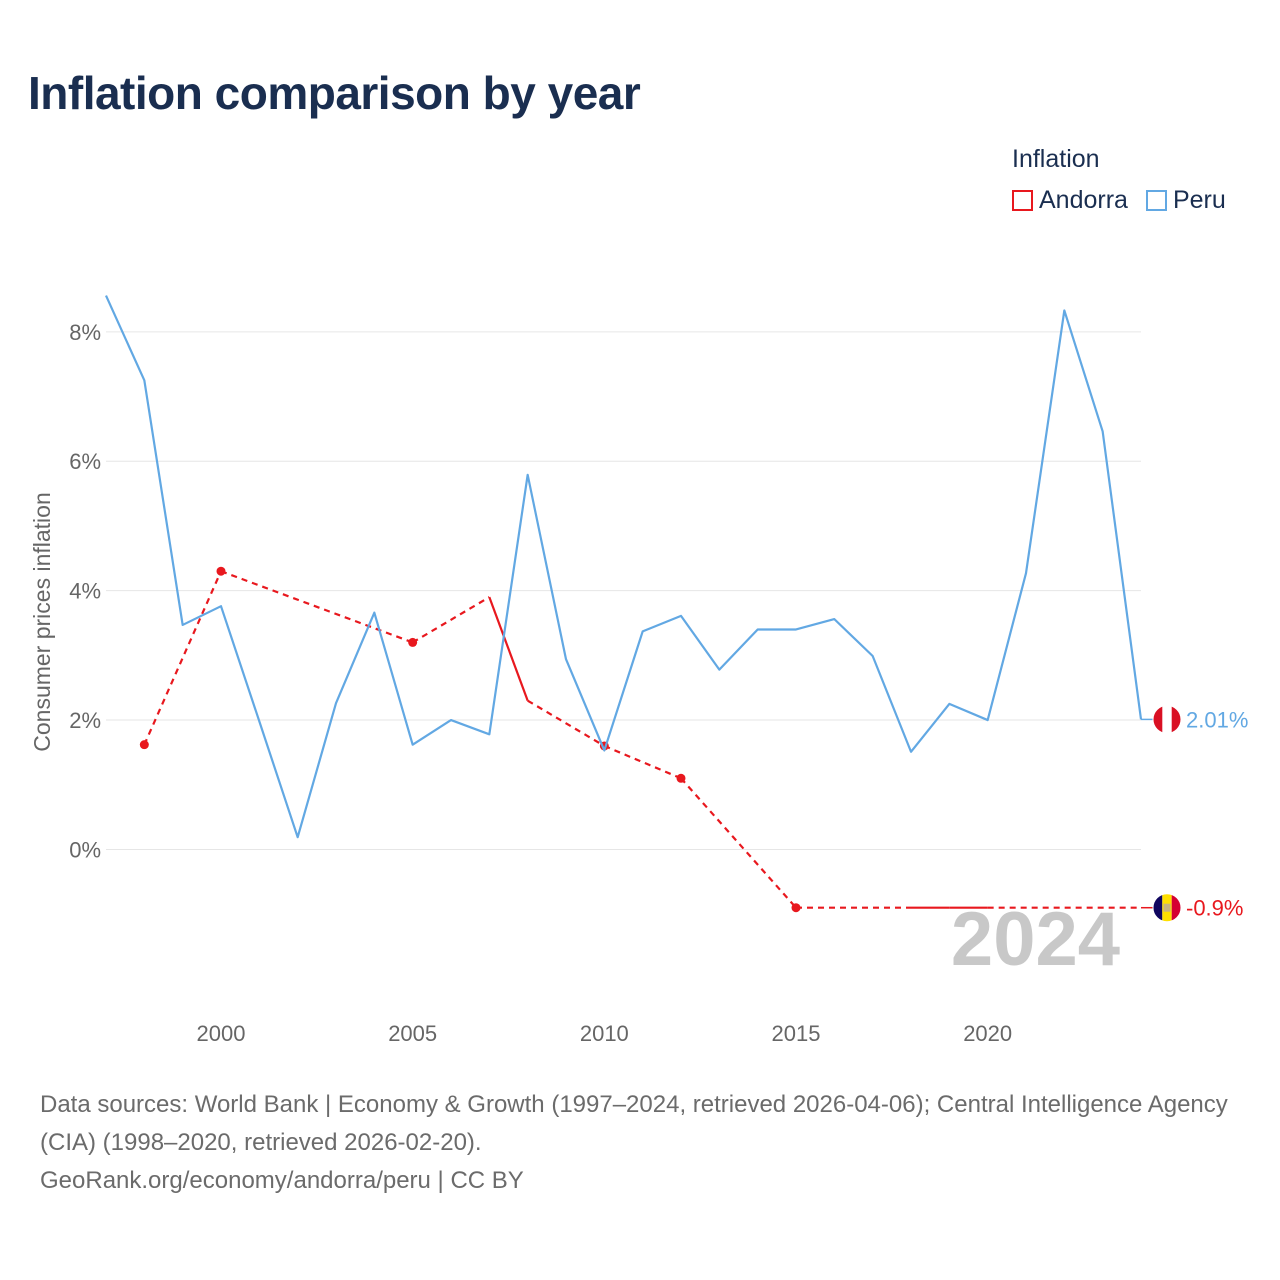 The height and width of the screenshot is (1280, 1280). Describe the element at coordinates (1217, 719) in the screenshot. I see `end-label-peru: 2.01%` at that location.